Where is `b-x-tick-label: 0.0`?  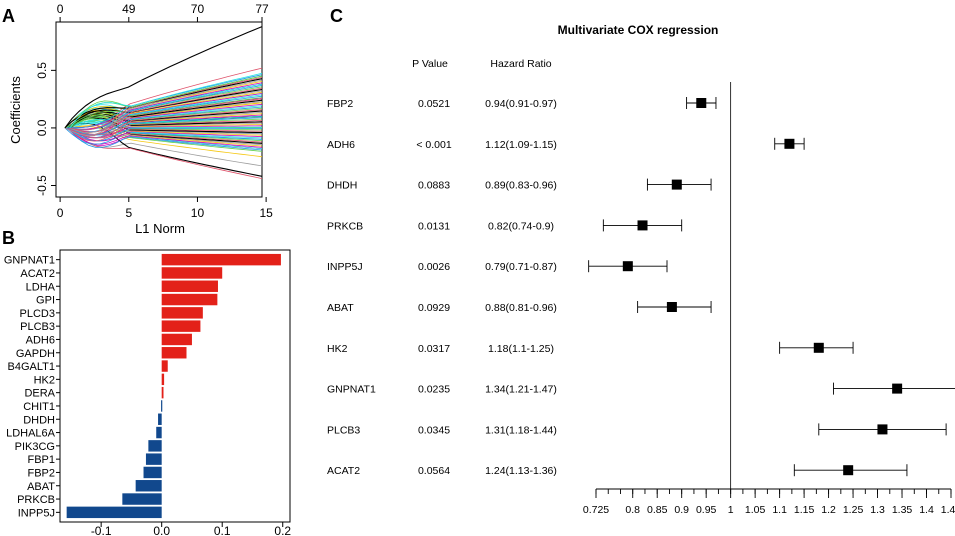
b-x-tick-label: 0.0 is located at coordinates (161, 530).